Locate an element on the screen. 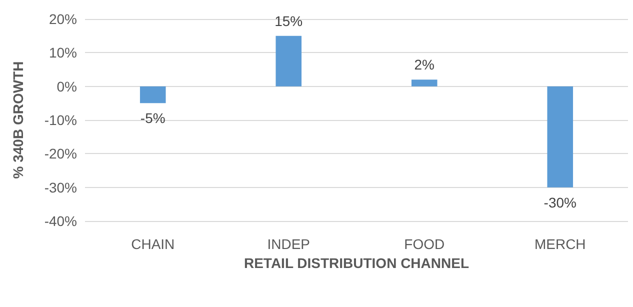 The height and width of the screenshot is (307, 633). data-label: -5% is located at coordinates (153, 118).